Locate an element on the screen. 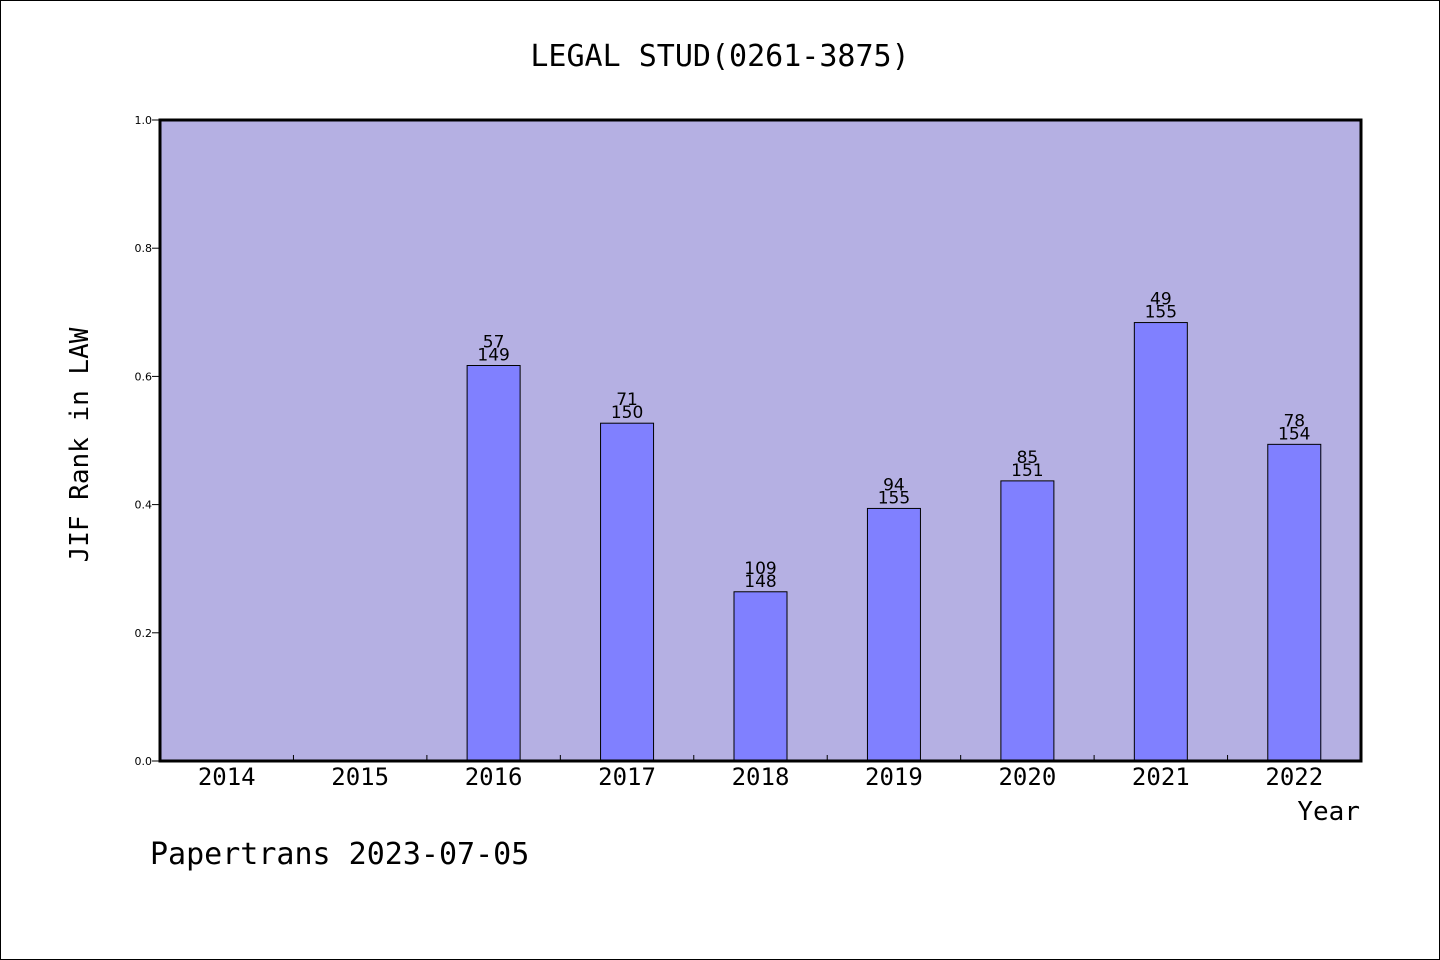 This screenshot has width=1440, height=960. bar-rank-label: 85 is located at coordinates (1028, 458).